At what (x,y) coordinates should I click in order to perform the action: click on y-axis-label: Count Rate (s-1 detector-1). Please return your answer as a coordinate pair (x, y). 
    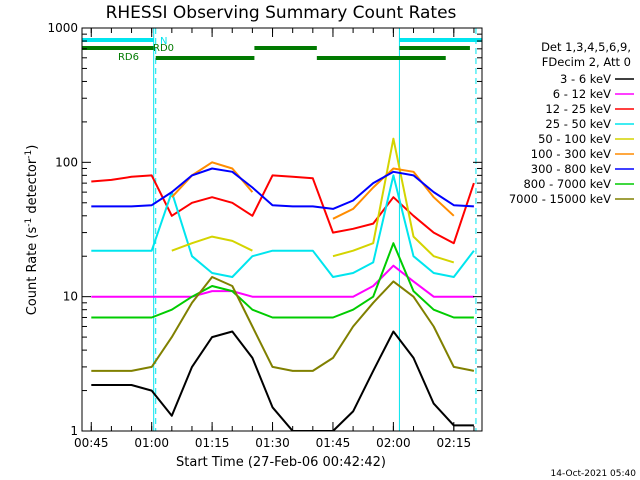
    Looking at the image, I should click on (32, 230).